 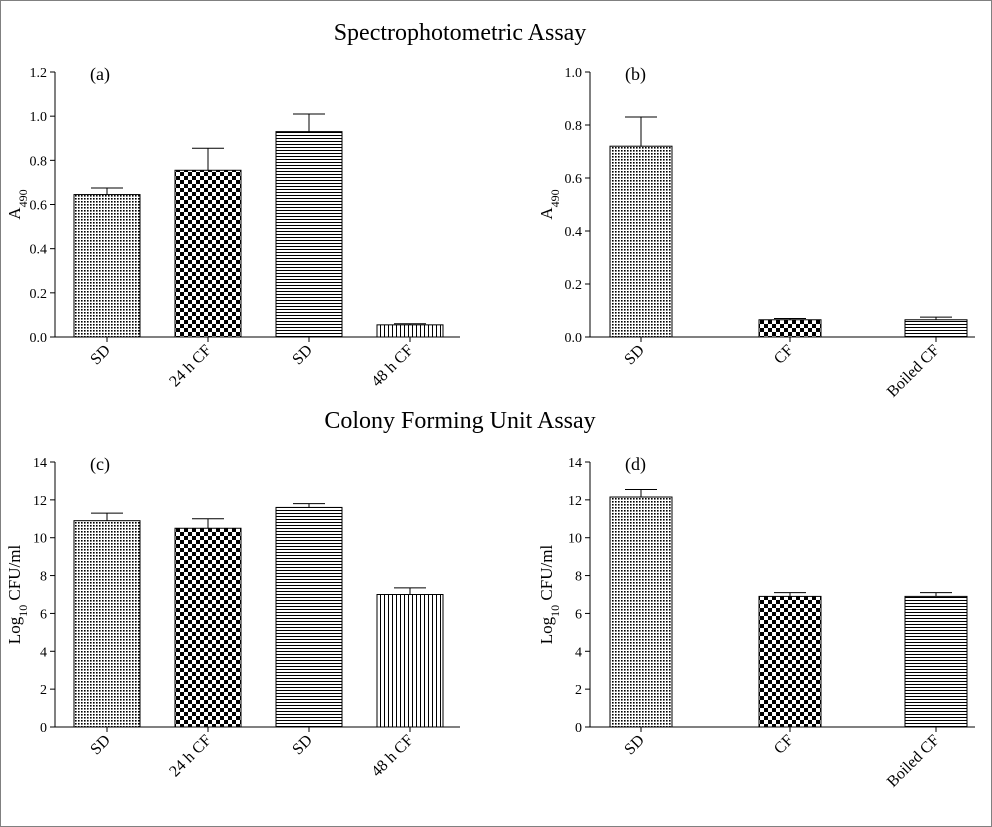 I want to click on cfu-title: Colony Forming Unit Assay, so click(x=459, y=421).